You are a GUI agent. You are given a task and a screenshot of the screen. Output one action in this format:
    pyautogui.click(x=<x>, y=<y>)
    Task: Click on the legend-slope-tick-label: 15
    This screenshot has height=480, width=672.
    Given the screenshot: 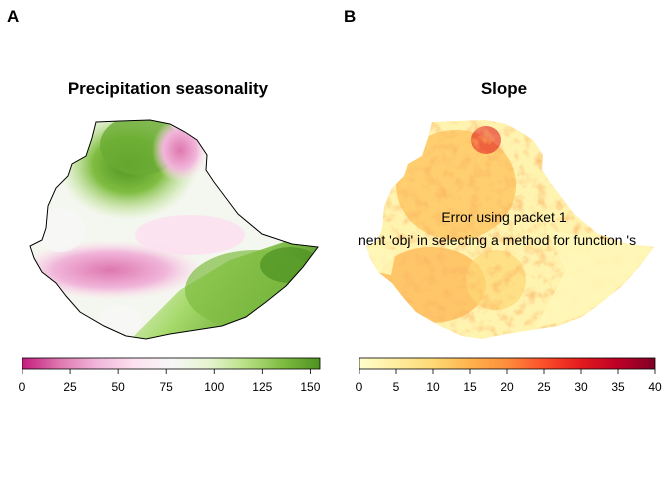 What is the action you would take?
    pyautogui.click(x=470, y=387)
    